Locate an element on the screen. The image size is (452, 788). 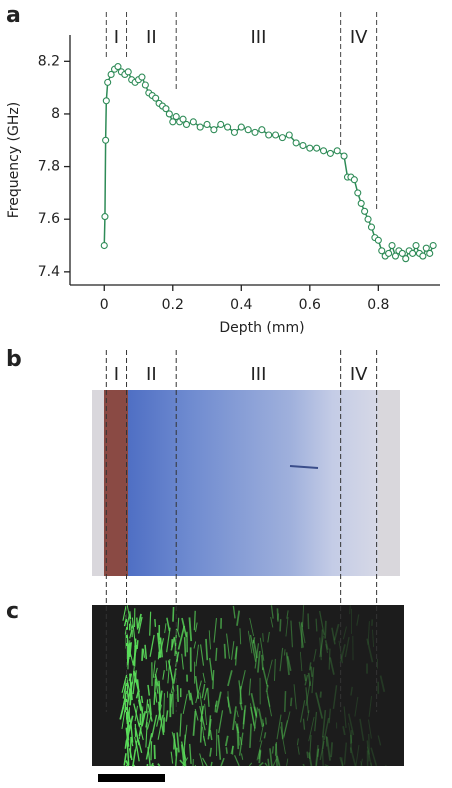
x-axis-label: Depth (mm) is located at coordinates (261, 328).